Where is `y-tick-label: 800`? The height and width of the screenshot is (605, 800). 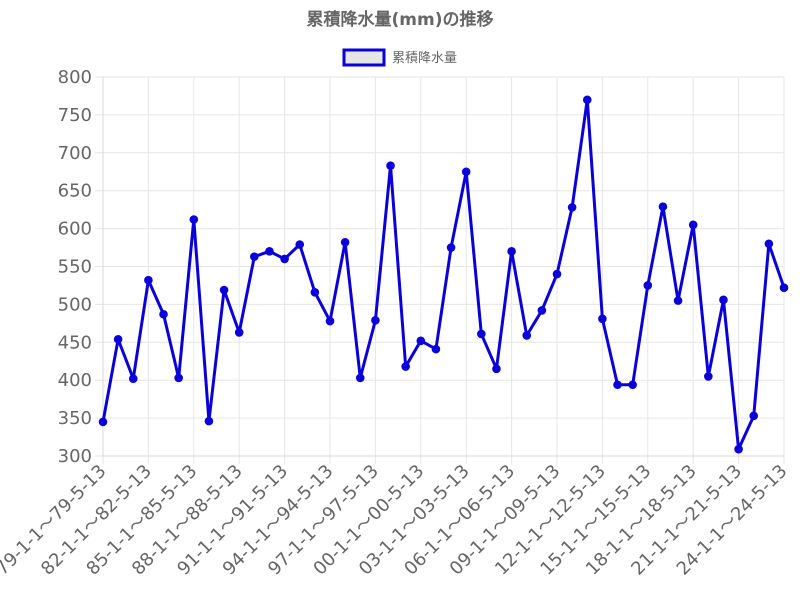 y-tick-label: 800 is located at coordinates (75, 77).